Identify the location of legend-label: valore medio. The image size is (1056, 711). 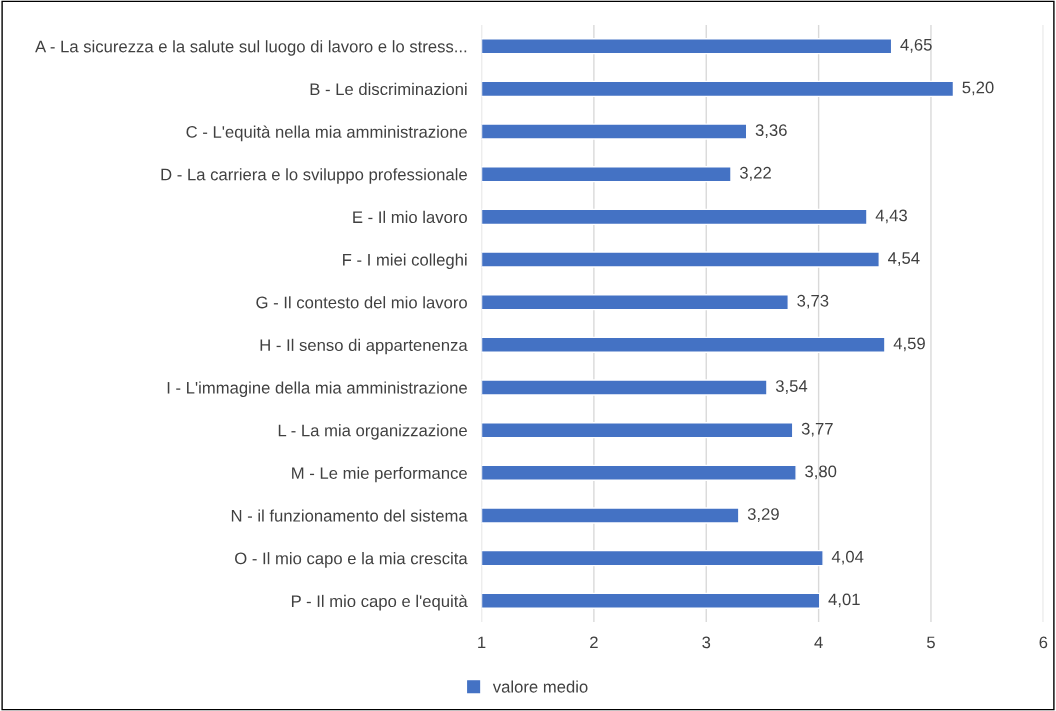
(540, 686).